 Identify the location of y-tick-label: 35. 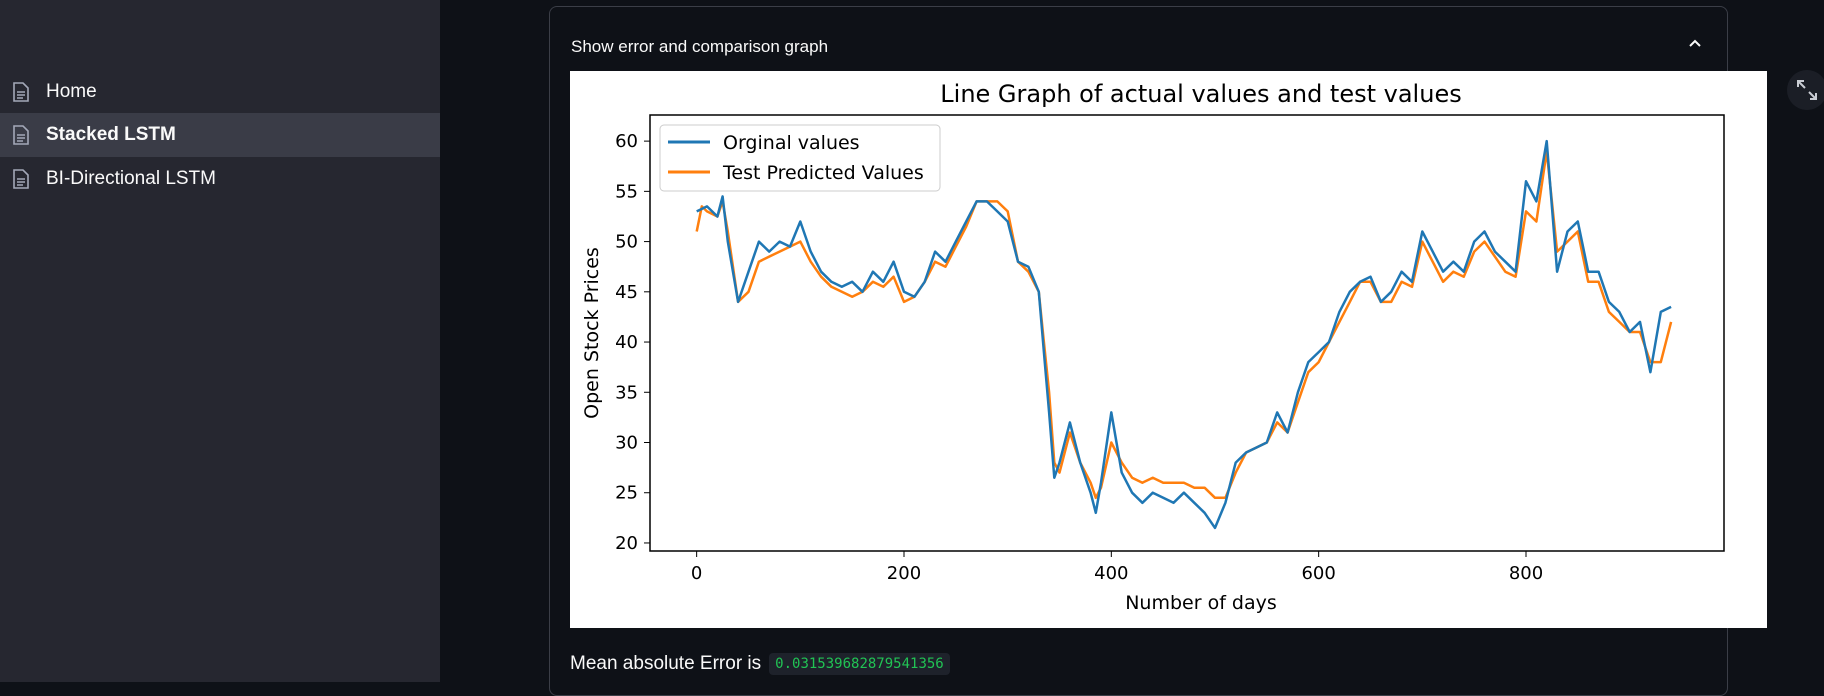
(626, 392).